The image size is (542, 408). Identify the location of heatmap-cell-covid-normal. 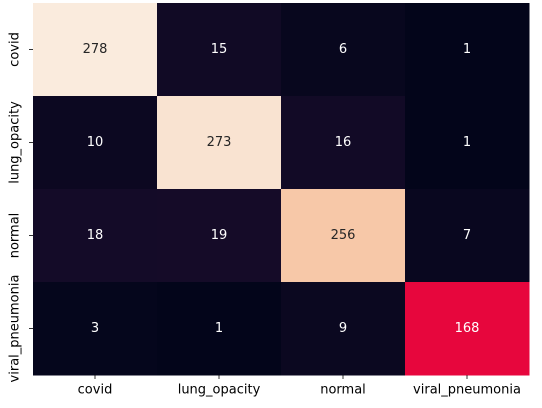
(343, 50).